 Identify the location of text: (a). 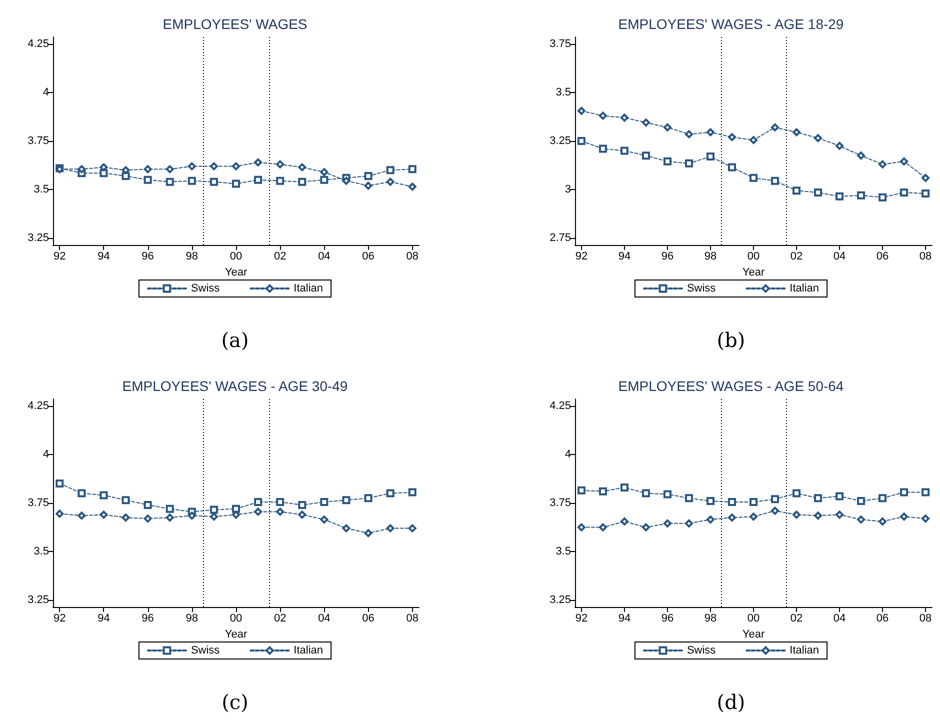
(235, 340).